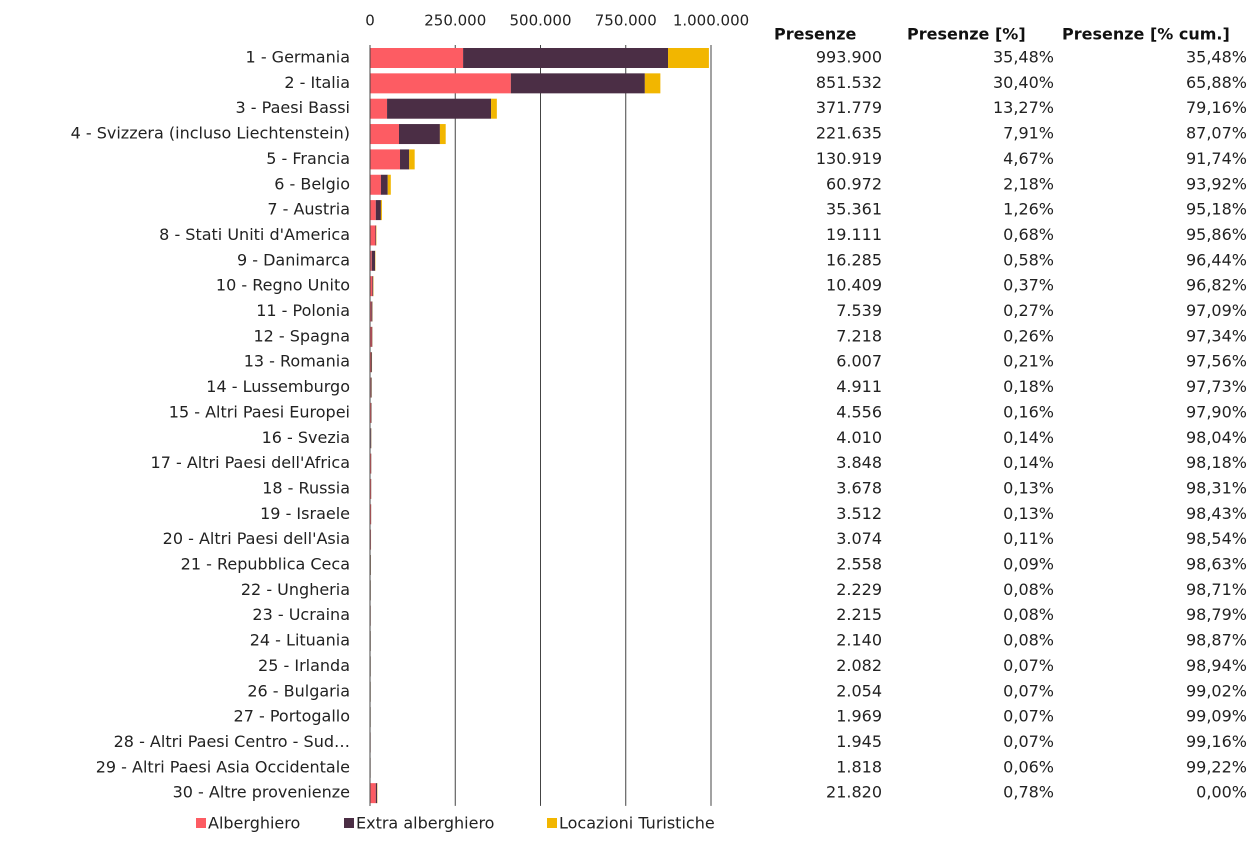 This screenshot has width=1253, height=860. What do you see at coordinates (308, 158) in the screenshot?
I see `category-label: 5 - Francia` at bounding box center [308, 158].